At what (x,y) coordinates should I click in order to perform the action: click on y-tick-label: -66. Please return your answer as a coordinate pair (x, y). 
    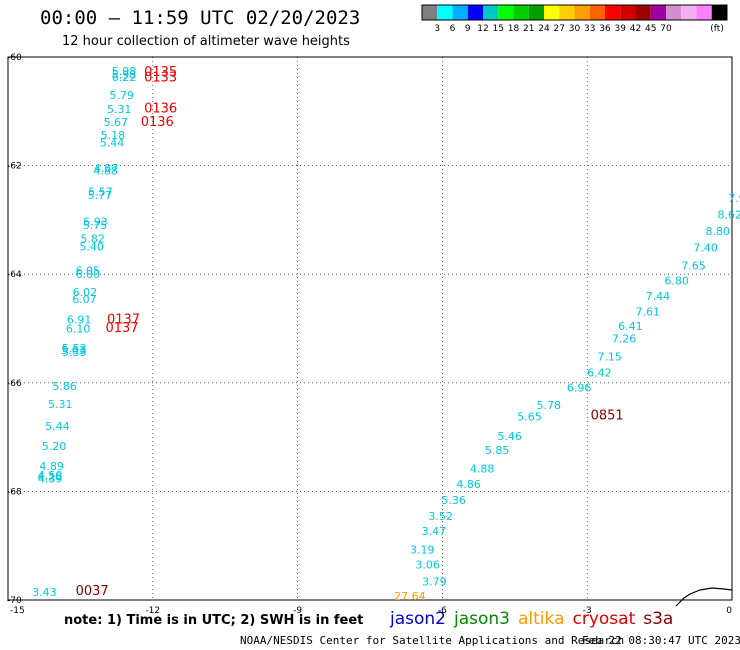
    Looking at the image, I should click on (14, 384).